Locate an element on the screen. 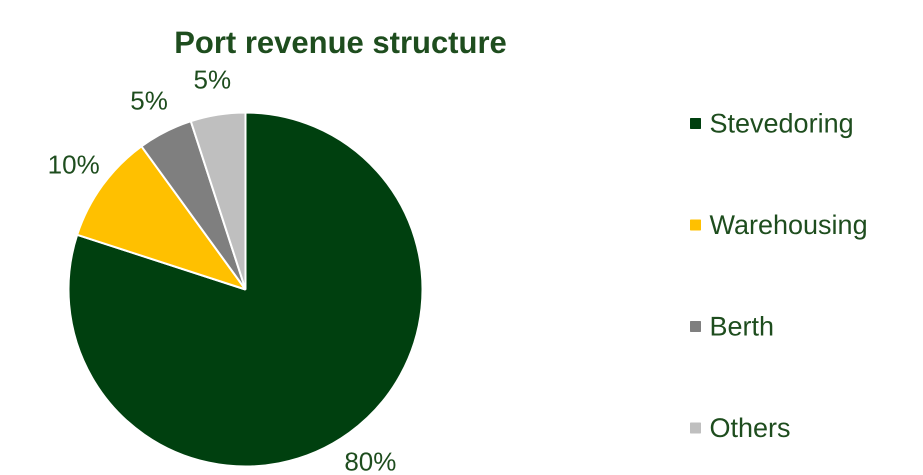 Image resolution: width=923 pixels, height=475 pixels. data-label: 10% is located at coordinates (74, 165).